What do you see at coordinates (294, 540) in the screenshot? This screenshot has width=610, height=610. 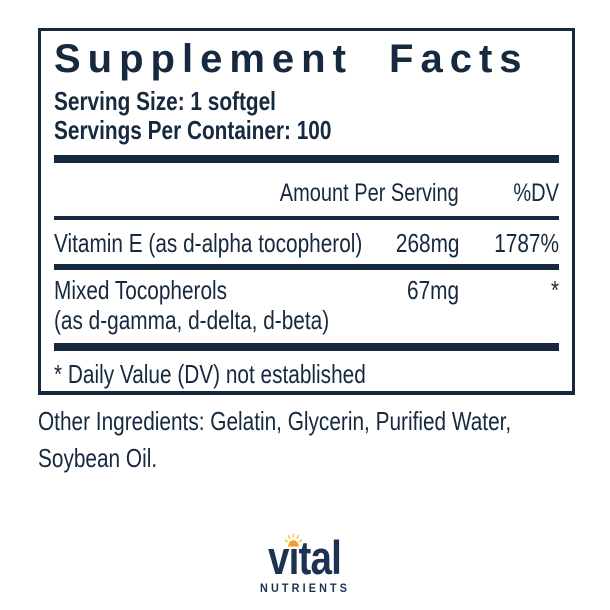 I see `sunburst-icon` at bounding box center [294, 540].